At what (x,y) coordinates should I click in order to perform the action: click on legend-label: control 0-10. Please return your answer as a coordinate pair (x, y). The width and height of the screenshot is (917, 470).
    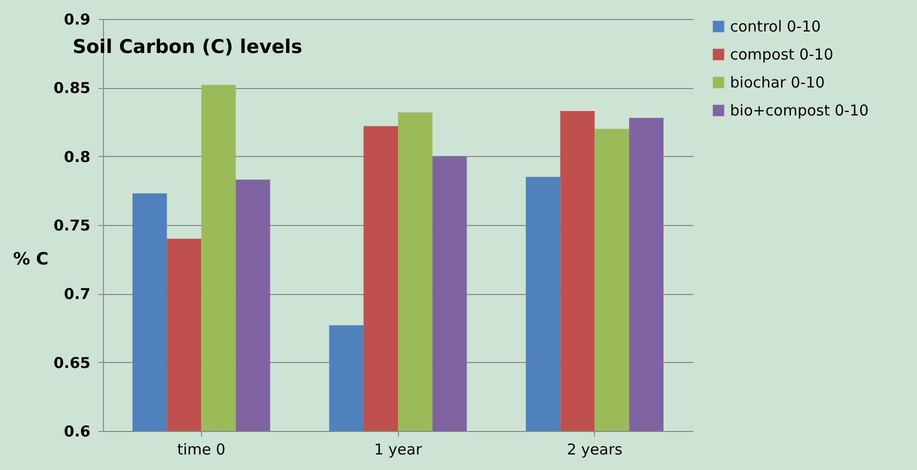
    Looking at the image, I should click on (775, 27).